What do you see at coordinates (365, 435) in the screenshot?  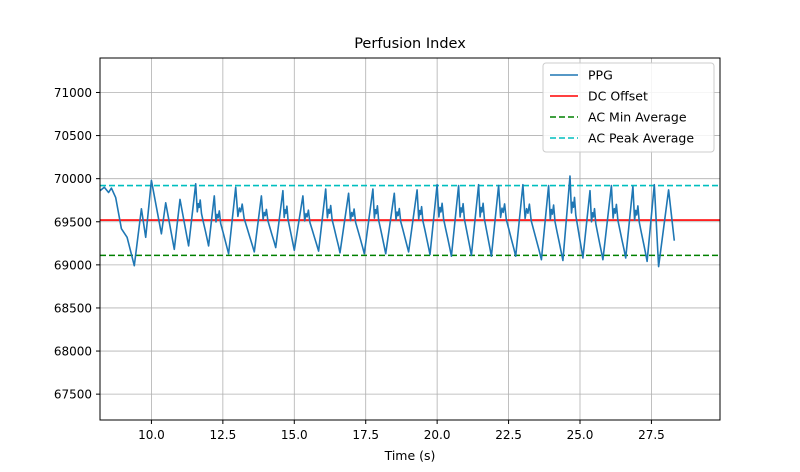 I see `x-tick-label: 17.5` at bounding box center [365, 435].